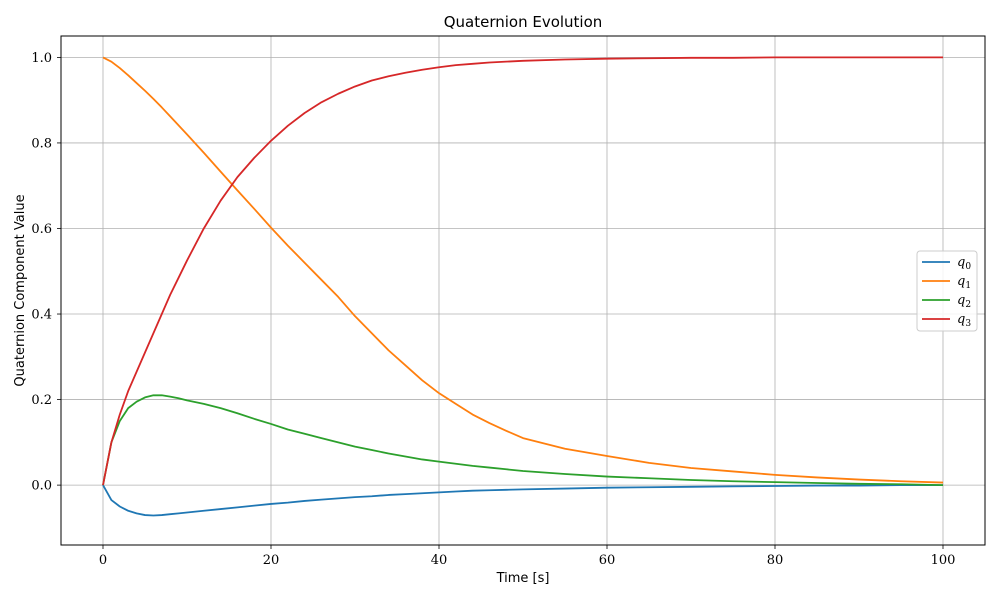  What do you see at coordinates (523, 22) in the screenshot?
I see `chart-title: Quaternion Evolution` at bounding box center [523, 22].